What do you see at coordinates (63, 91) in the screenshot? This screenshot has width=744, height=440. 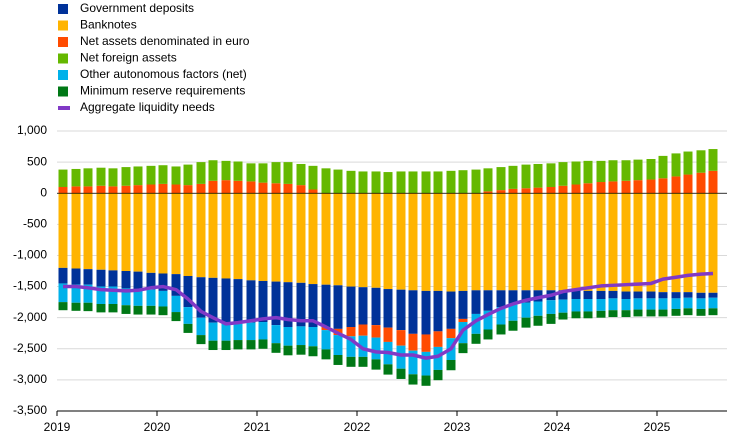 I see `legend-swatch` at bounding box center [63, 91].